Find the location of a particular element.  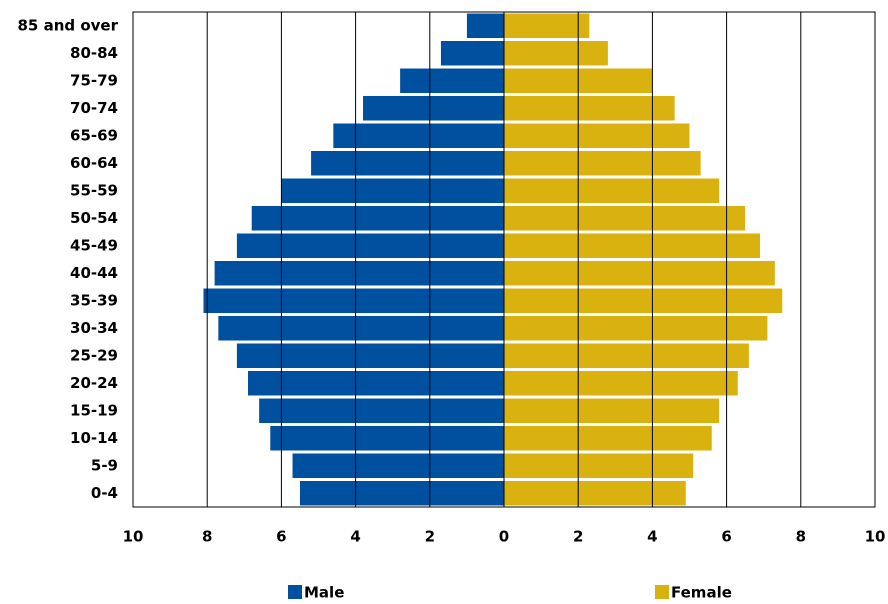

y-tick-label: 45-49 is located at coordinates (94, 245).